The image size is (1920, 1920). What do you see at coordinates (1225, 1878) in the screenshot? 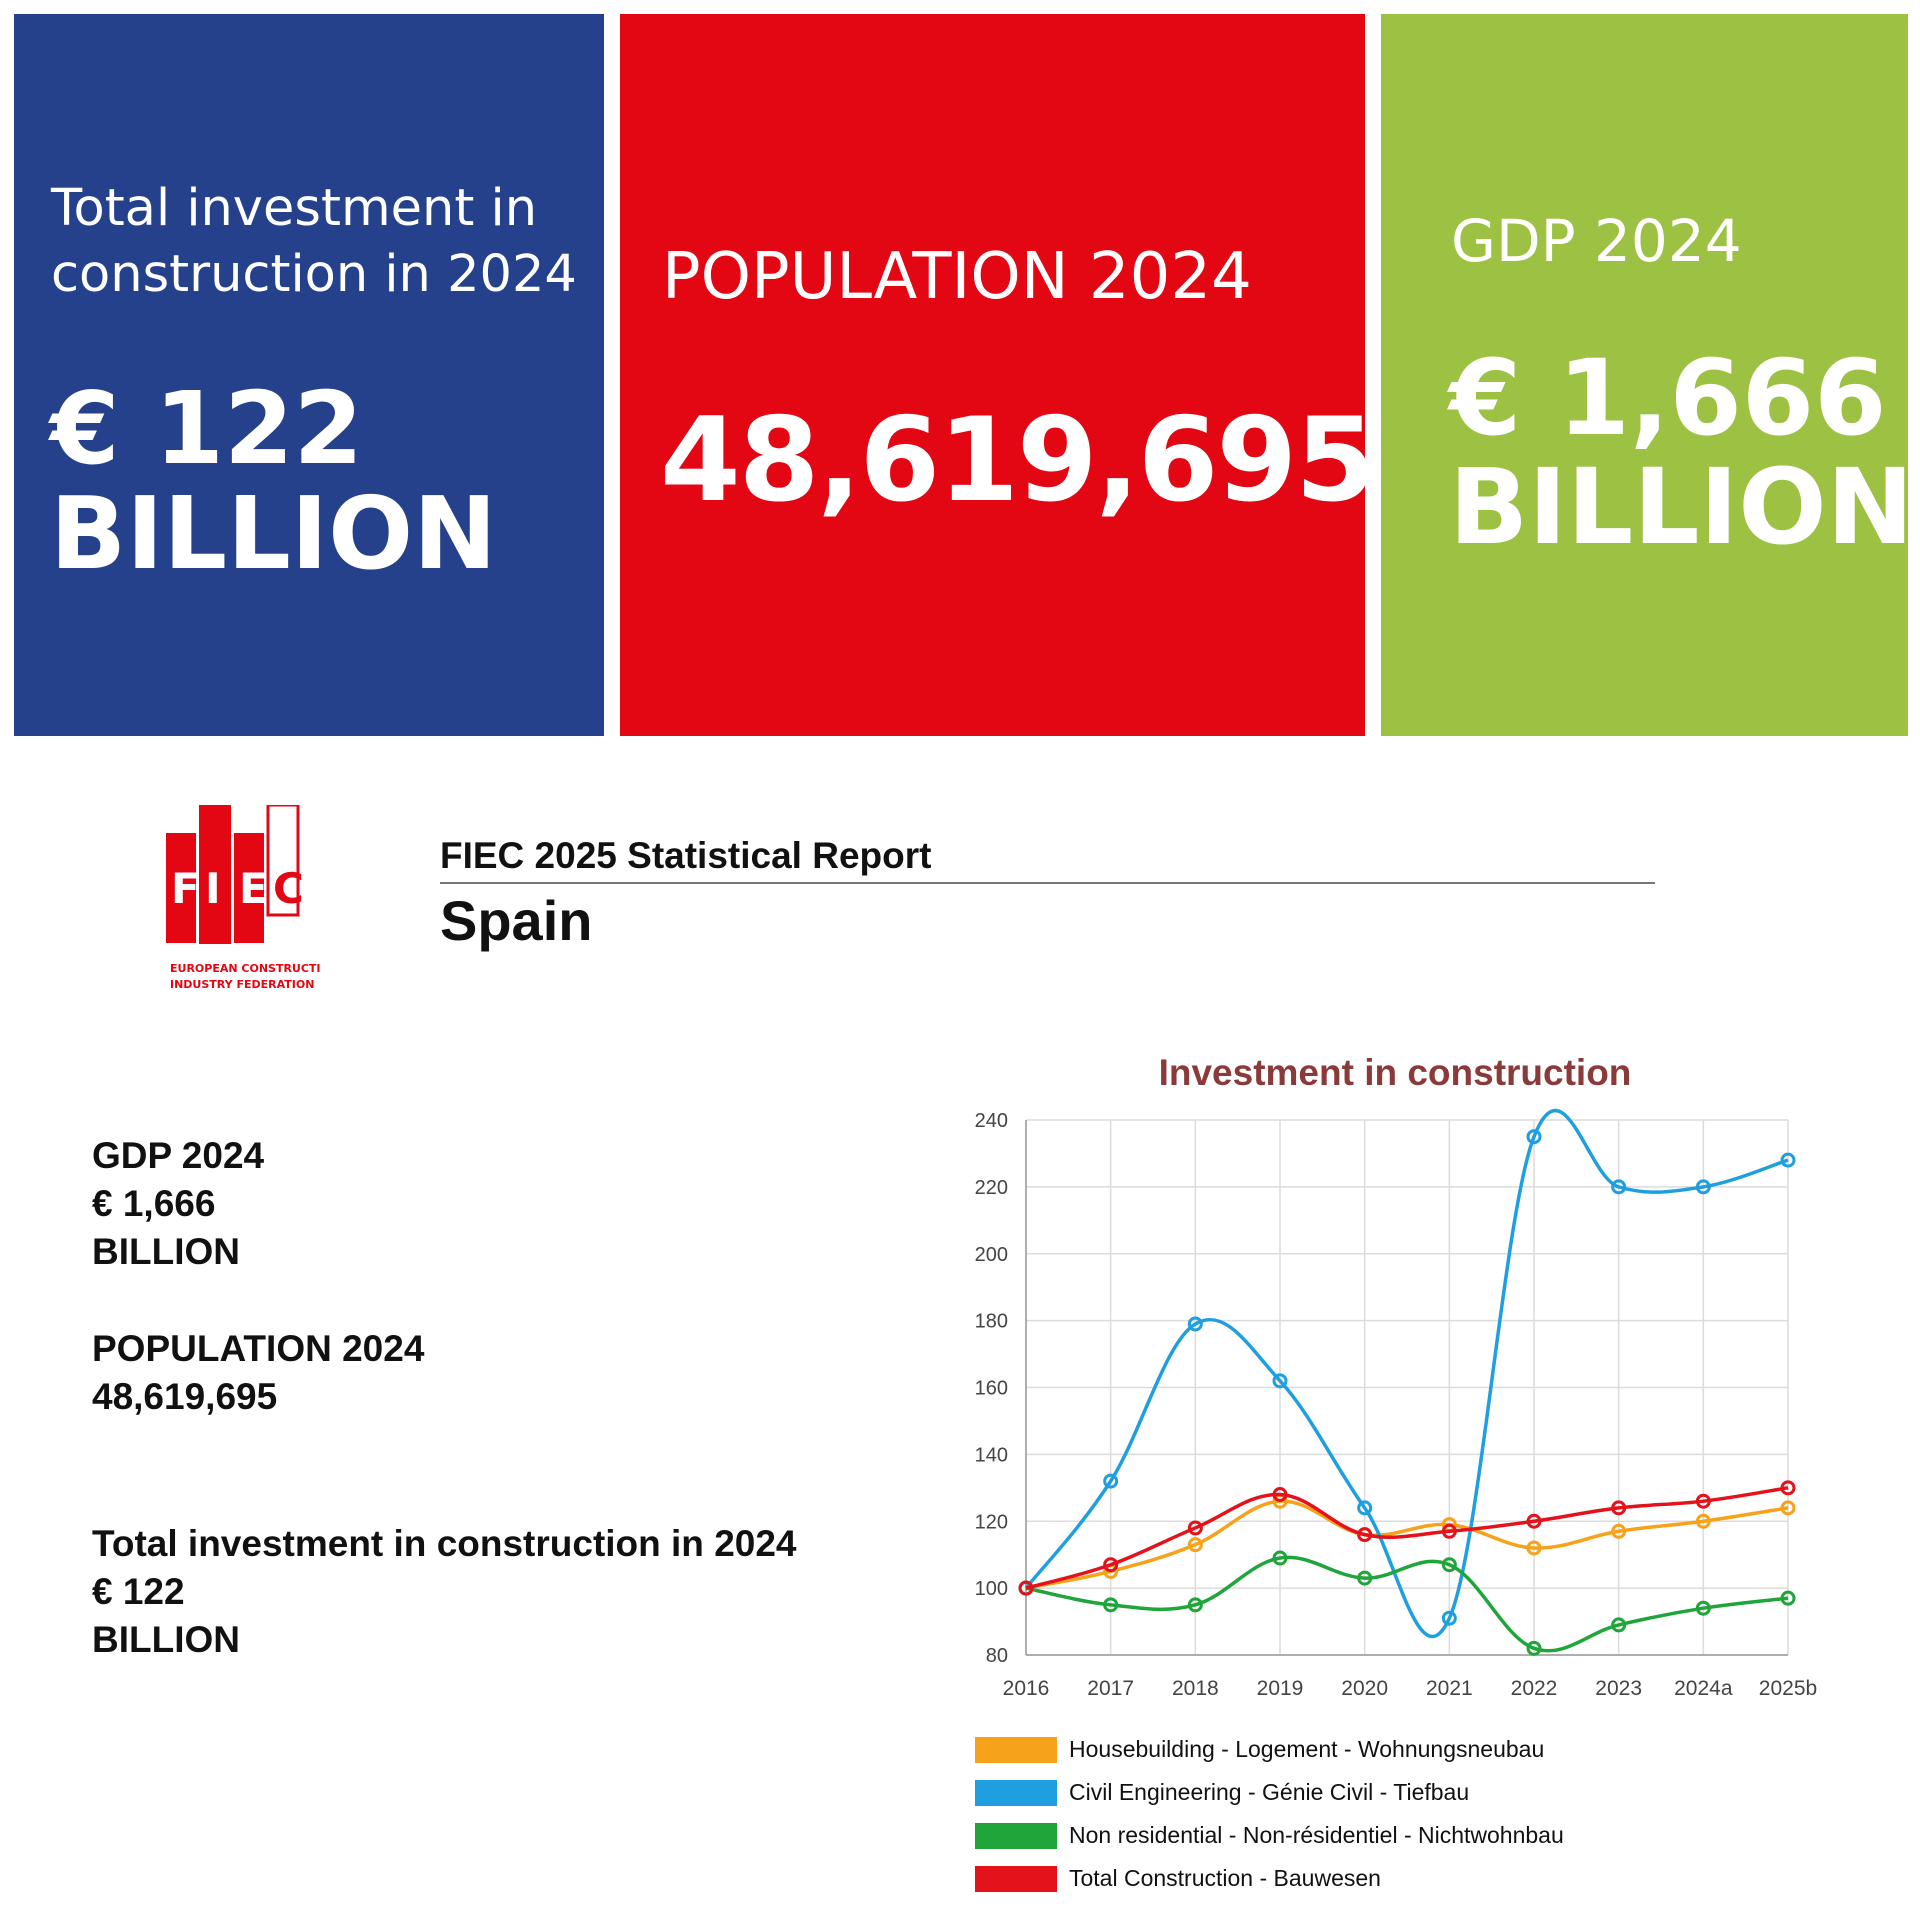
I see `legend-label: Total Construction - Bauwesen` at bounding box center [1225, 1878].